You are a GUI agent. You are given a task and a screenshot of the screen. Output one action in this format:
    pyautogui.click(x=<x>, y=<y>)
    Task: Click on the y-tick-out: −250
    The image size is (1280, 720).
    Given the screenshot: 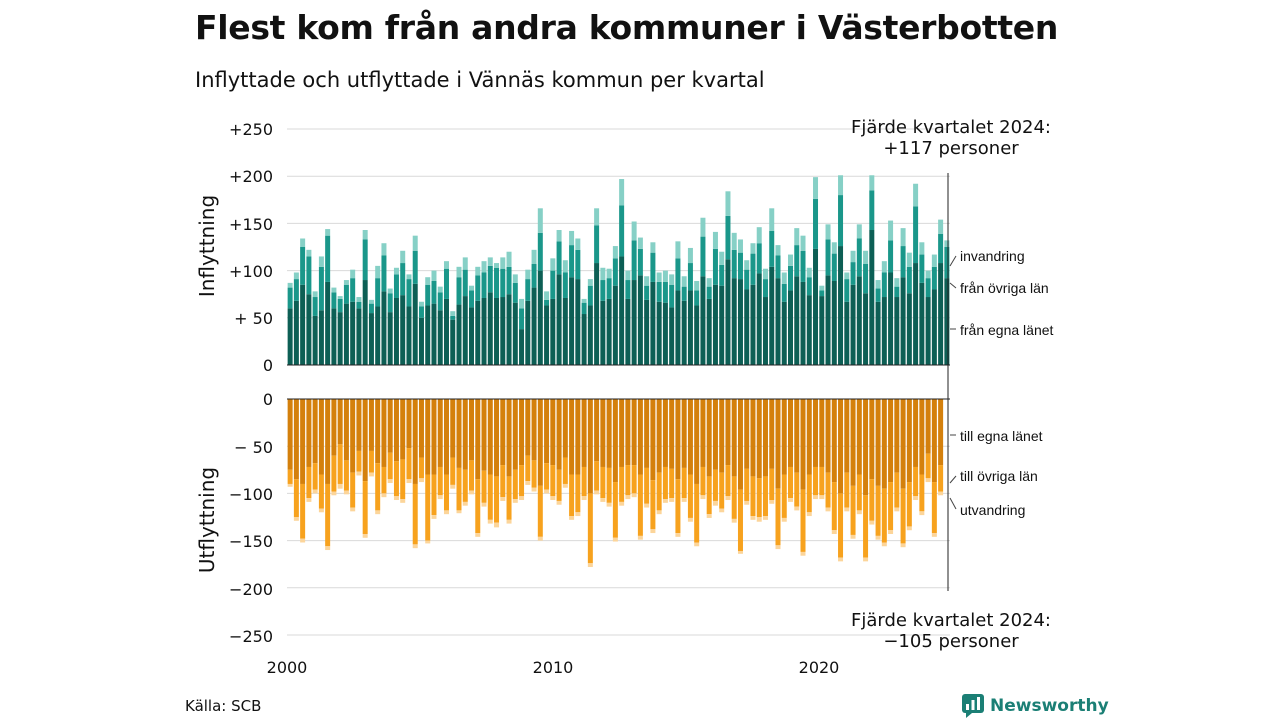 What is the action you would take?
    pyautogui.click(x=251, y=636)
    